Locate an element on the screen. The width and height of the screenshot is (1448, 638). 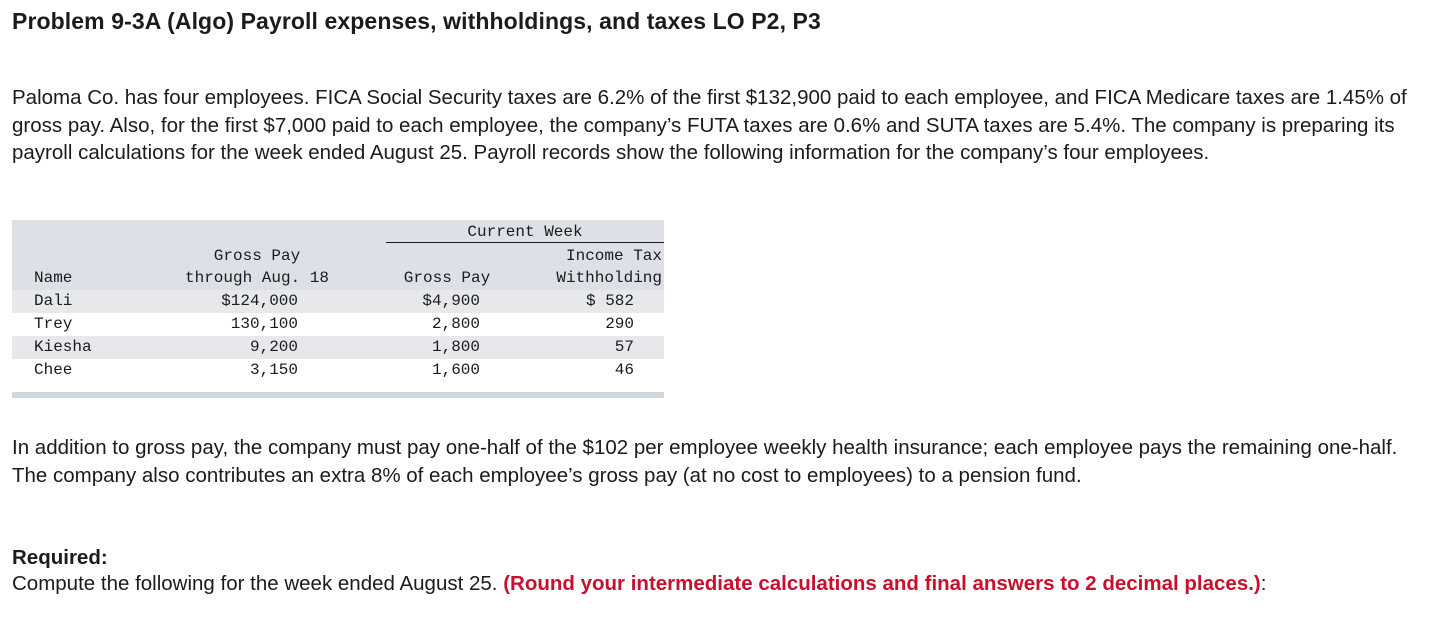
current-week-rule is located at coordinates (525, 242).